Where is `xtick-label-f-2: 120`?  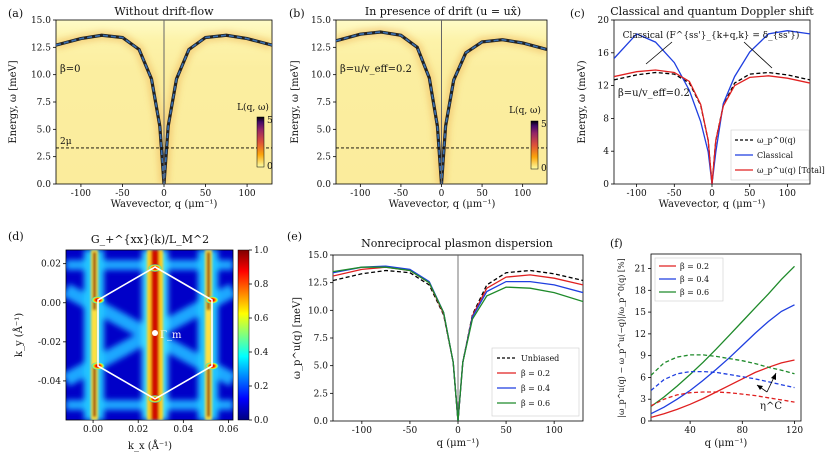 xtick-label-f-2: 120 is located at coordinates (794, 431).